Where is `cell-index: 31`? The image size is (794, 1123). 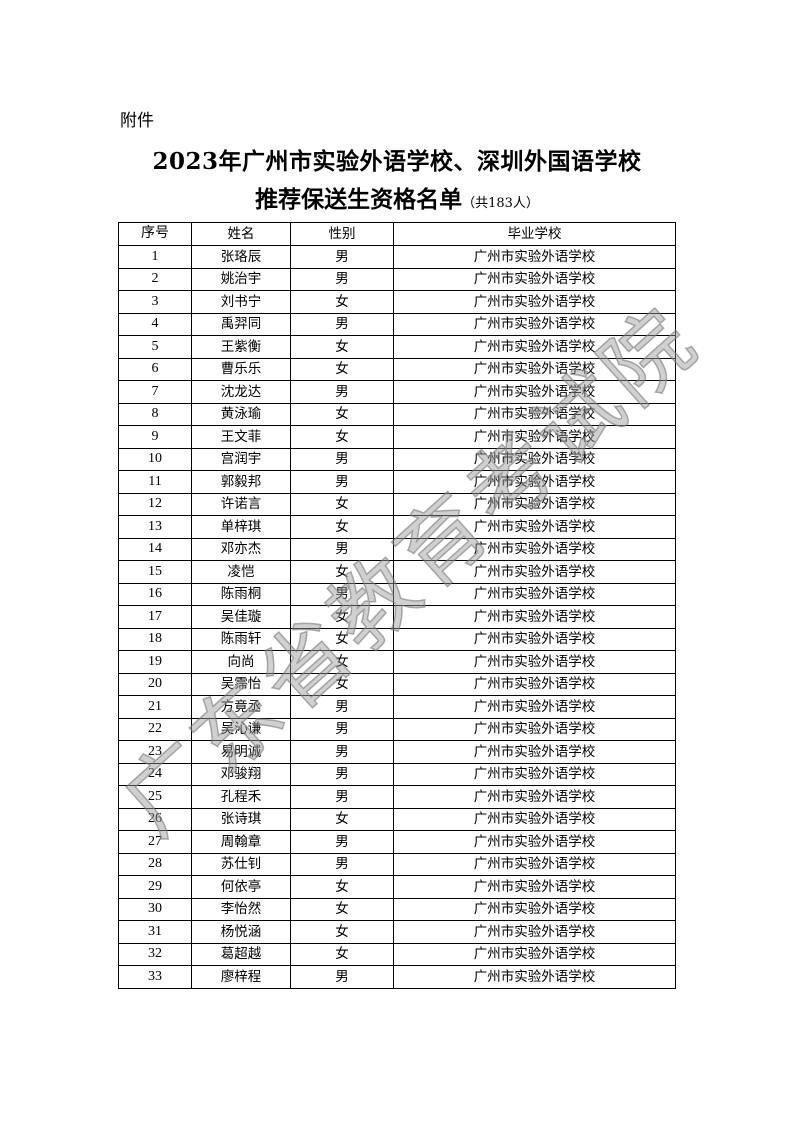
cell-index: 31 is located at coordinates (155, 932).